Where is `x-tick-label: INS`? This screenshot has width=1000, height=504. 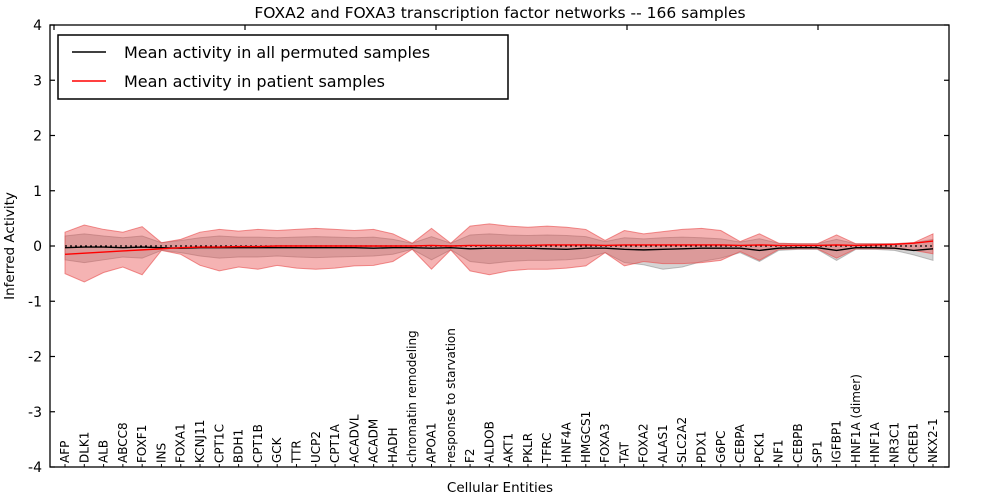
x-tick-label: INS is located at coordinates (161, 453).